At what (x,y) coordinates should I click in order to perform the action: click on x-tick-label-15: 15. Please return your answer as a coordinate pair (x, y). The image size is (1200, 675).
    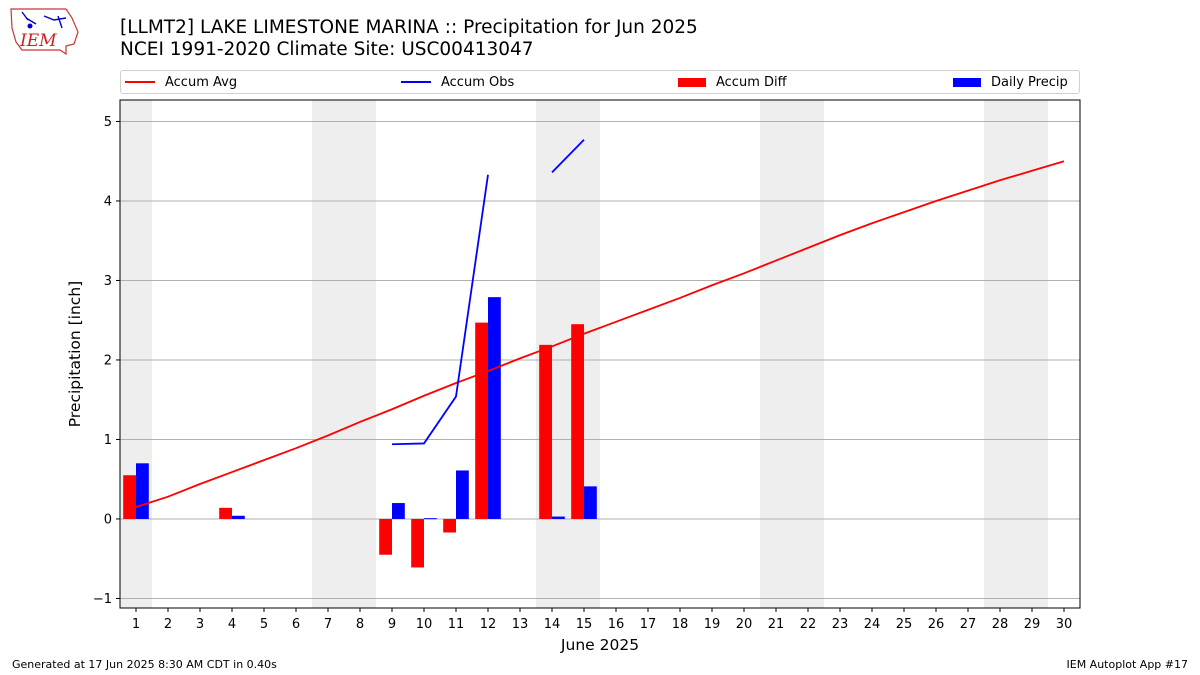
    Looking at the image, I should click on (584, 624).